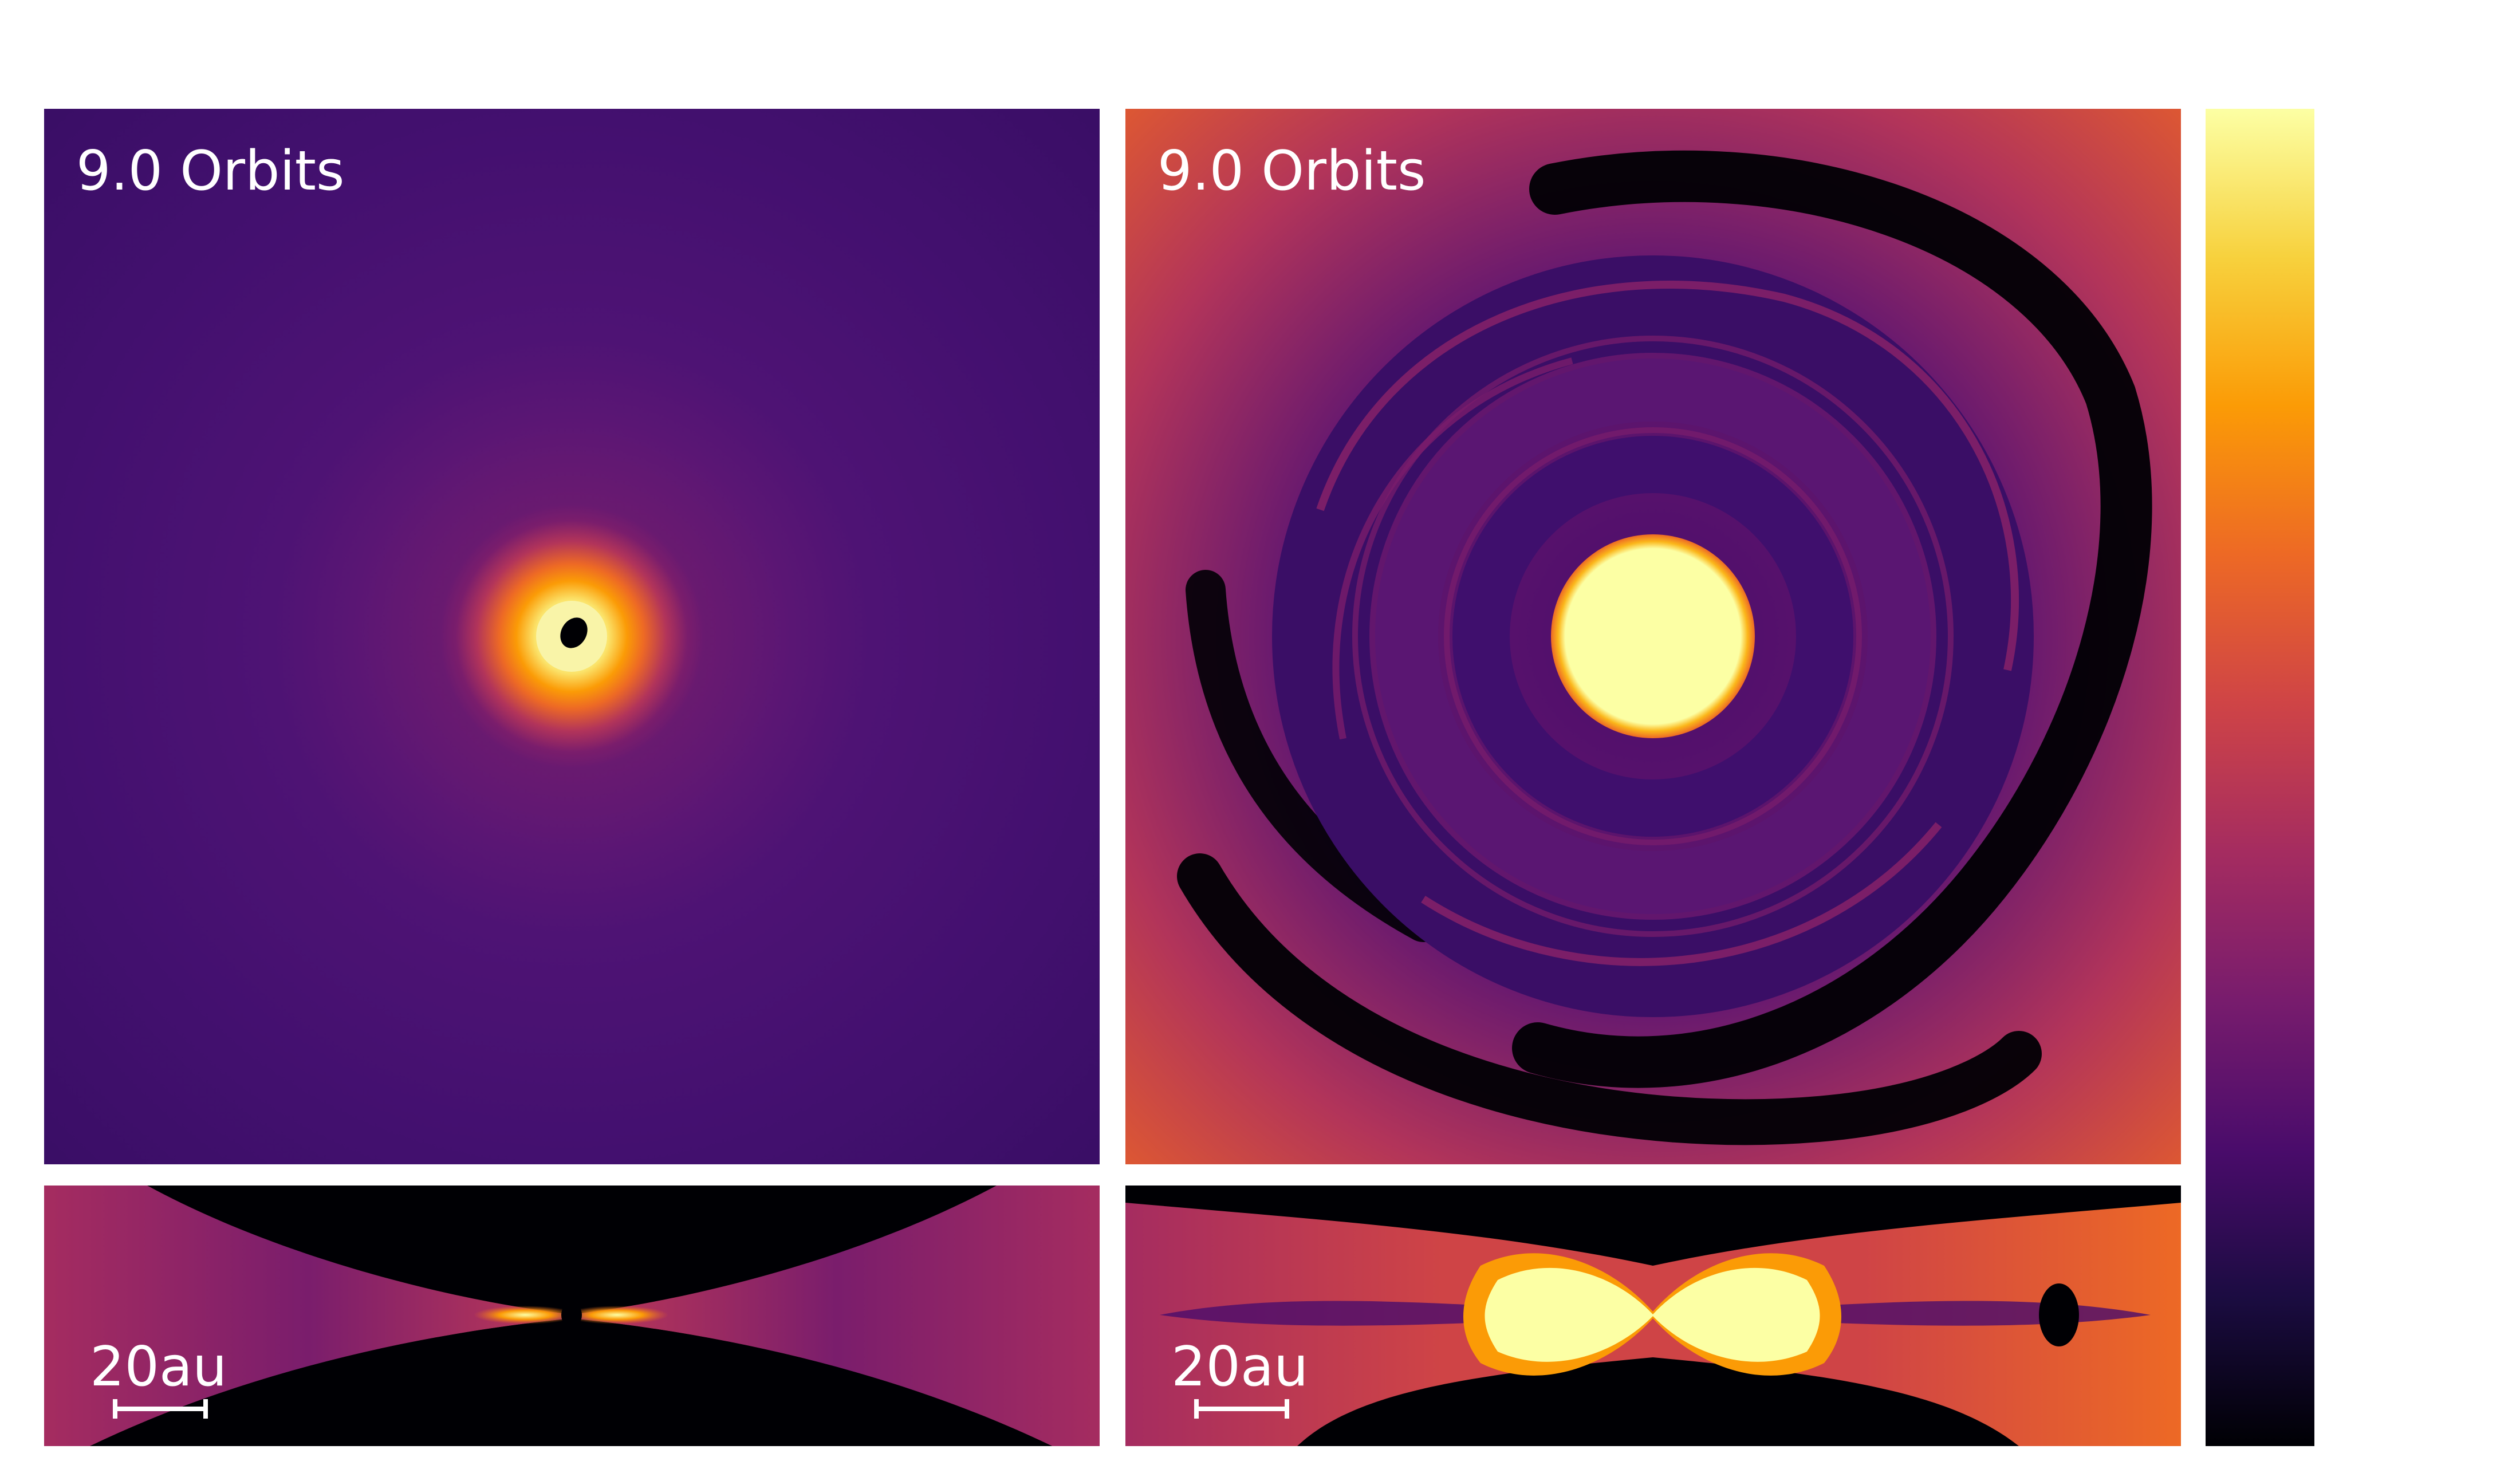  What do you see at coordinates (2260, 777) in the screenshot?
I see `colorbar` at bounding box center [2260, 777].